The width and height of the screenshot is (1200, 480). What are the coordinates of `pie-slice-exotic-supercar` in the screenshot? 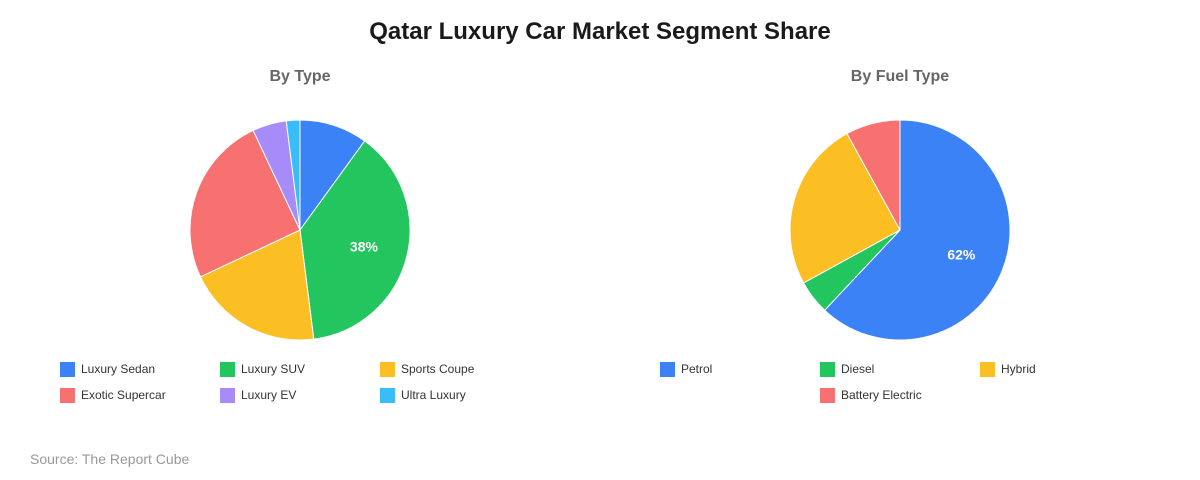 It's located at (245, 203).